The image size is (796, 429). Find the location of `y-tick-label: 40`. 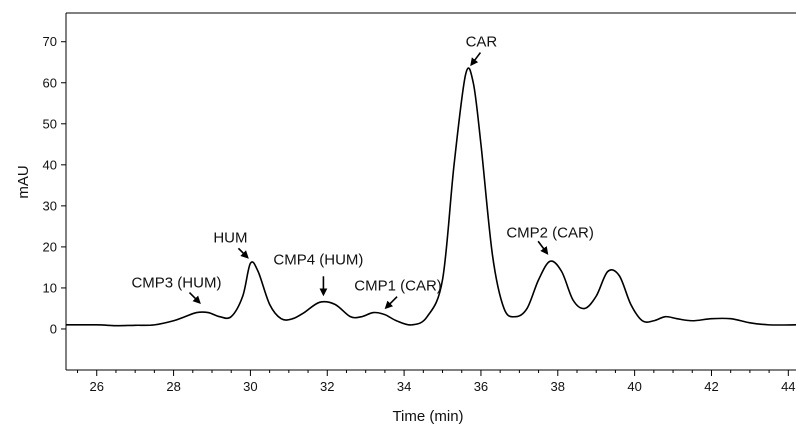

y-tick-label: 40 is located at coordinates (50, 164).